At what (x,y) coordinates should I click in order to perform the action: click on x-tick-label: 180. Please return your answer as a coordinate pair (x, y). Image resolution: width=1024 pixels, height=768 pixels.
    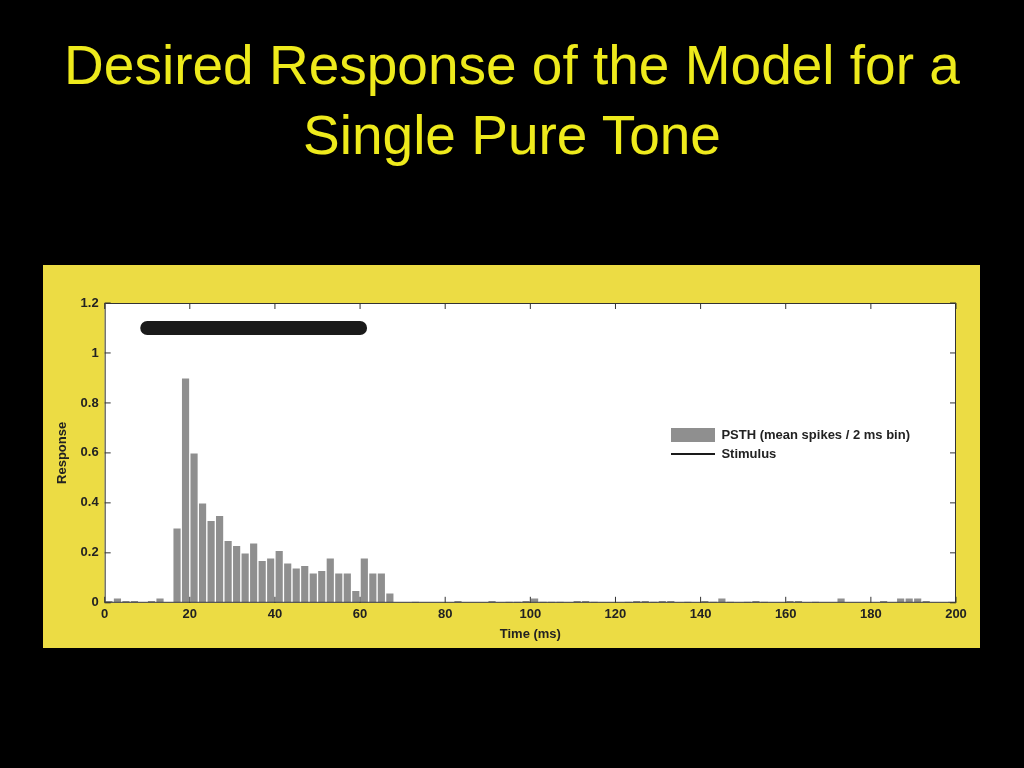
    Looking at the image, I should click on (871, 614).